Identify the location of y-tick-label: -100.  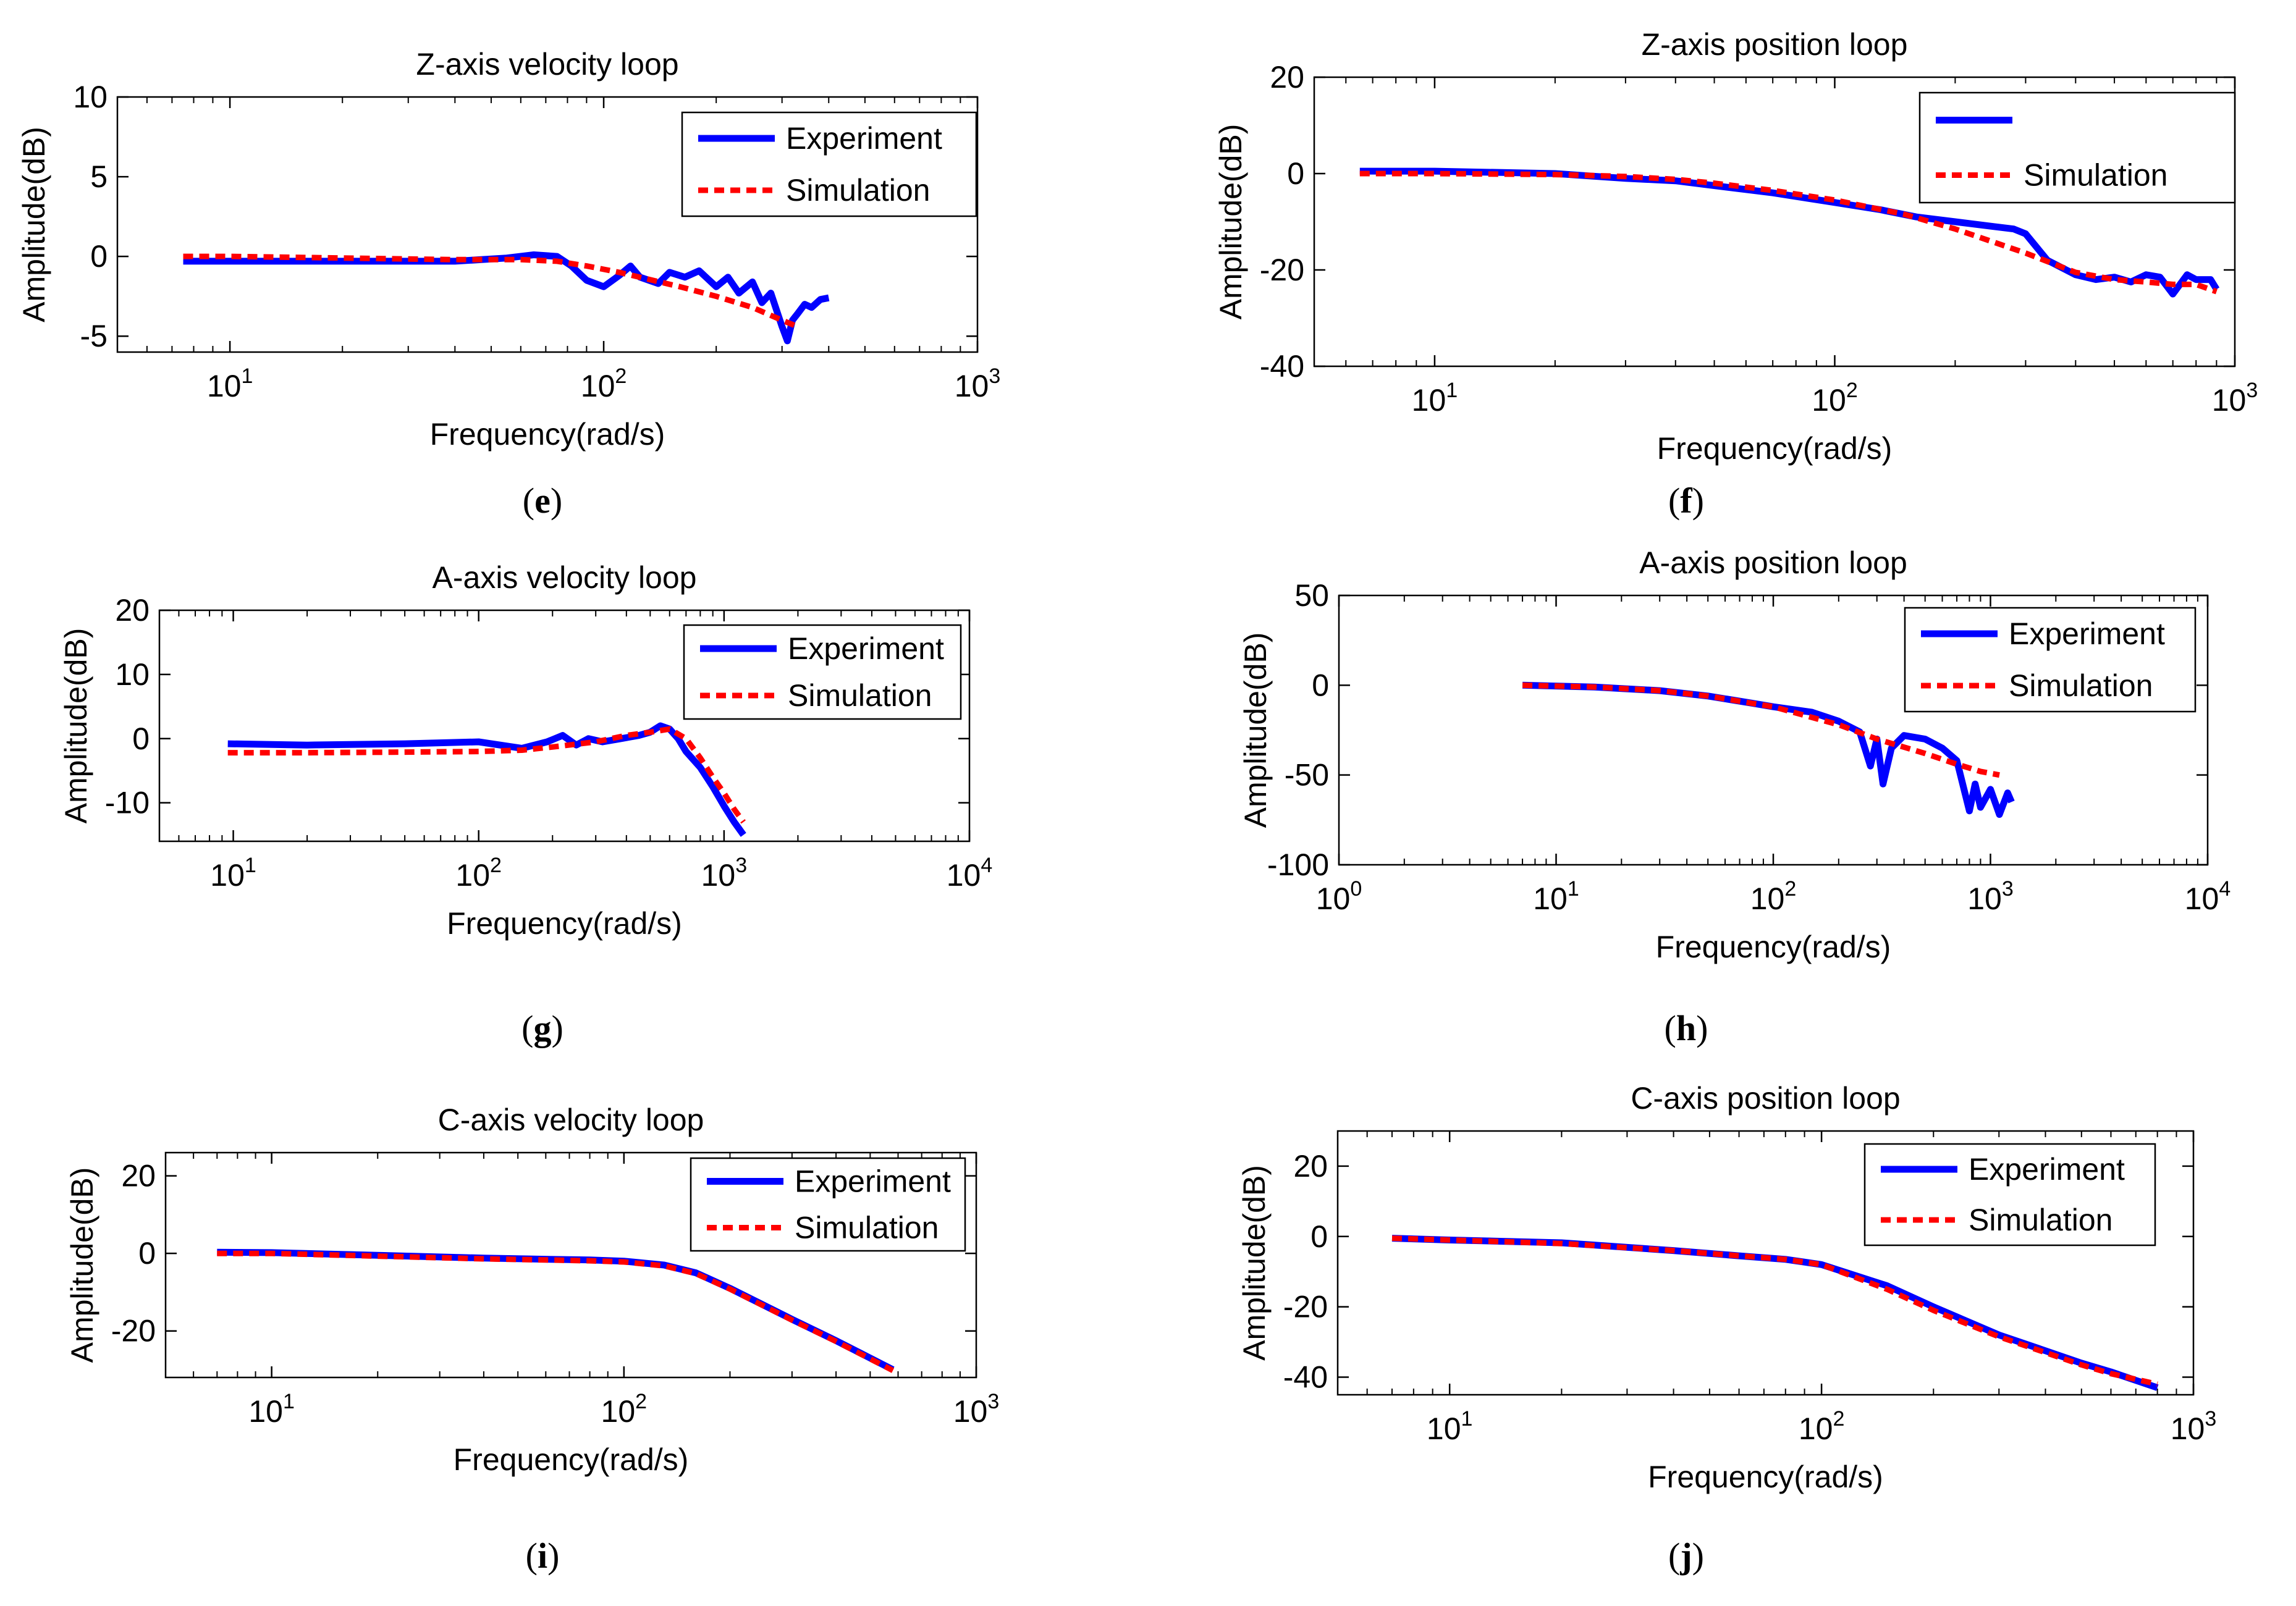
(1298, 864).